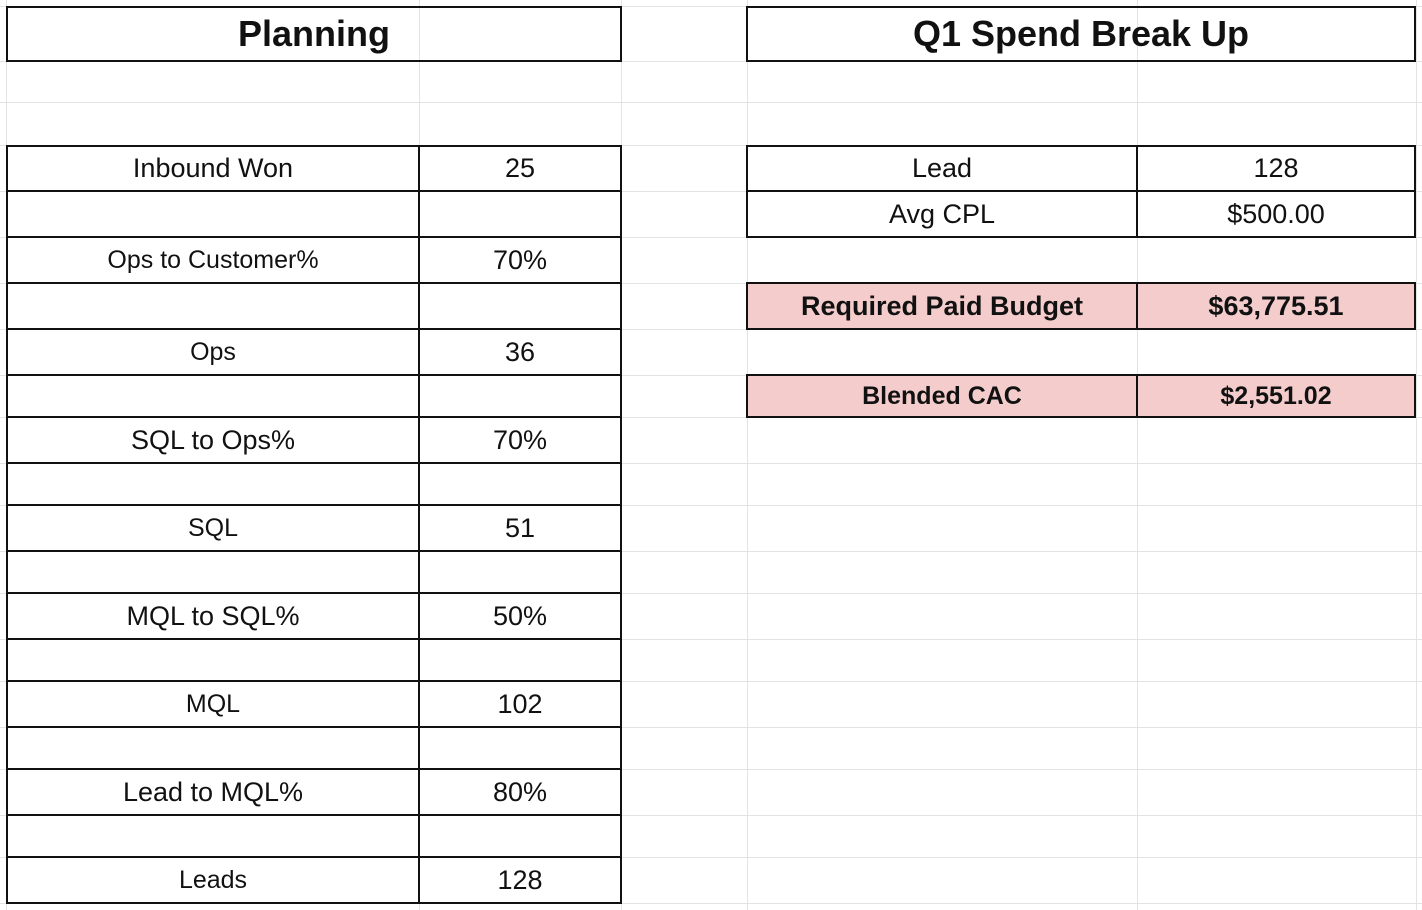  What do you see at coordinates (213, 440) in the screenshot?
I see `planning-row-sql-to-ops-label: SQL to Ops%` at bounding box center [213, 440].